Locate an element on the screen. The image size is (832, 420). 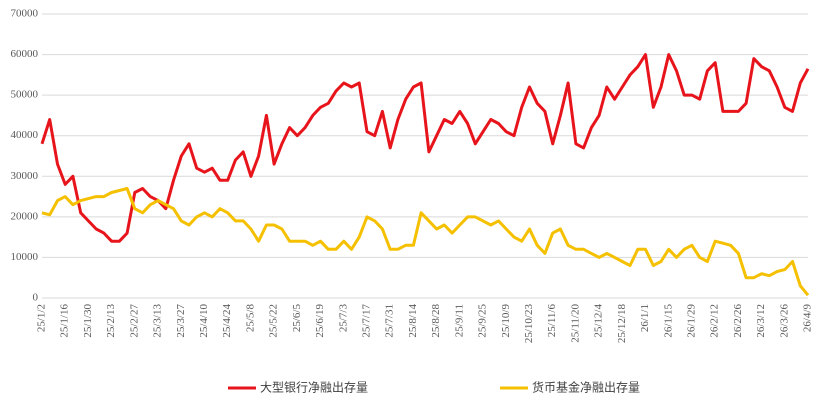
x-tick-label: 25/2/13 is located at coordinates (111, 321).